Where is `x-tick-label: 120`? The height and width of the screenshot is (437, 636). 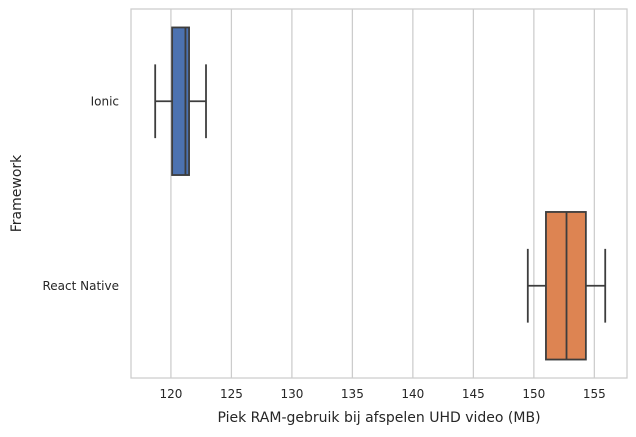
x-tick-label: 120 is located at coordinates (170, 394).